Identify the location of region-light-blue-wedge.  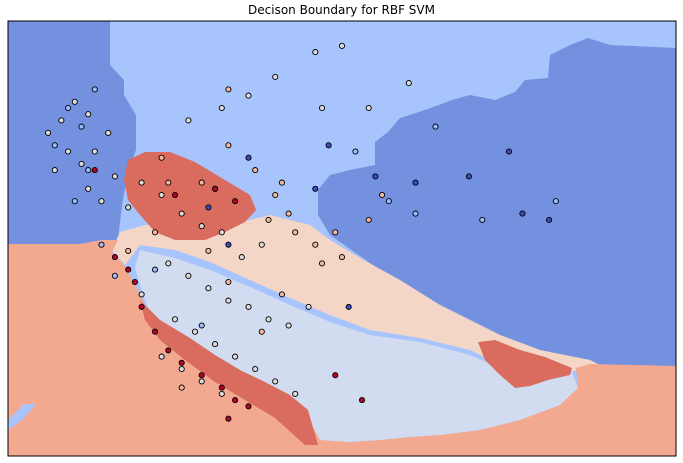
(344, 152).